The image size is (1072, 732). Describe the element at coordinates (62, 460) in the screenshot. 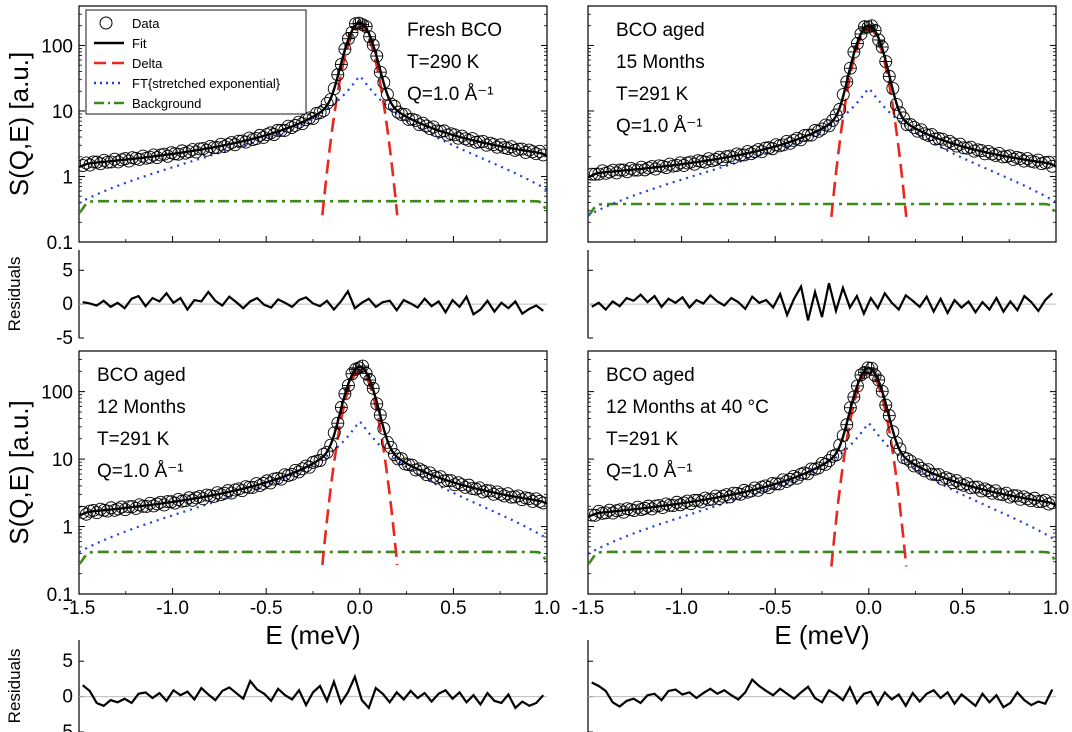

I see `y-tick-label: 10` at that location.